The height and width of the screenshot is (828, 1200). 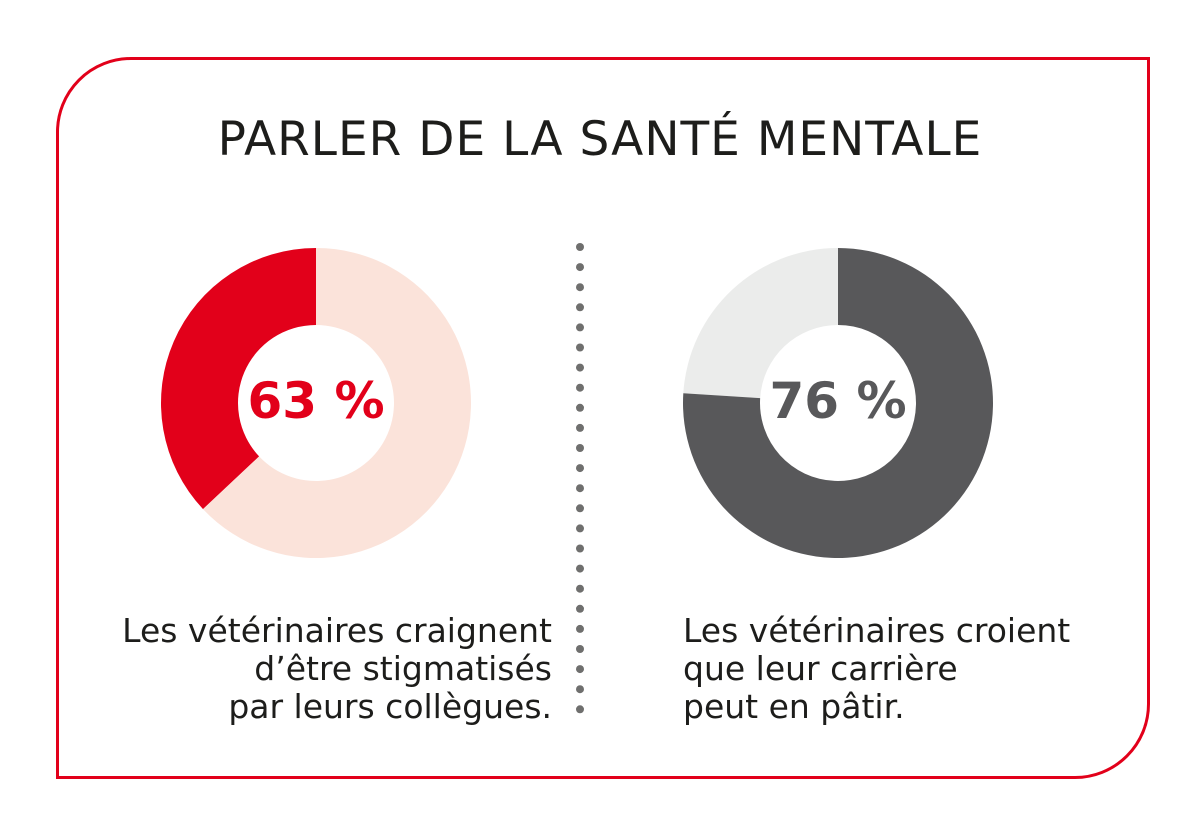 I want to click on donut-left-label: 63 %, so click(x=316, y=401).